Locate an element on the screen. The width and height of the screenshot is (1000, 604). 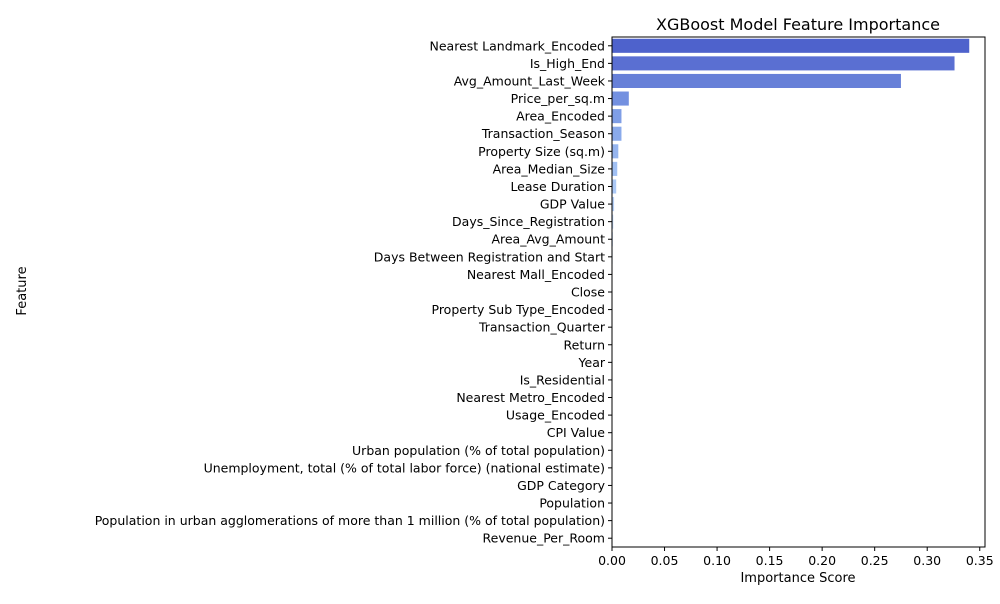
chart-title: XGBoost Model Feature Importance is located at coordinates (798, 24).